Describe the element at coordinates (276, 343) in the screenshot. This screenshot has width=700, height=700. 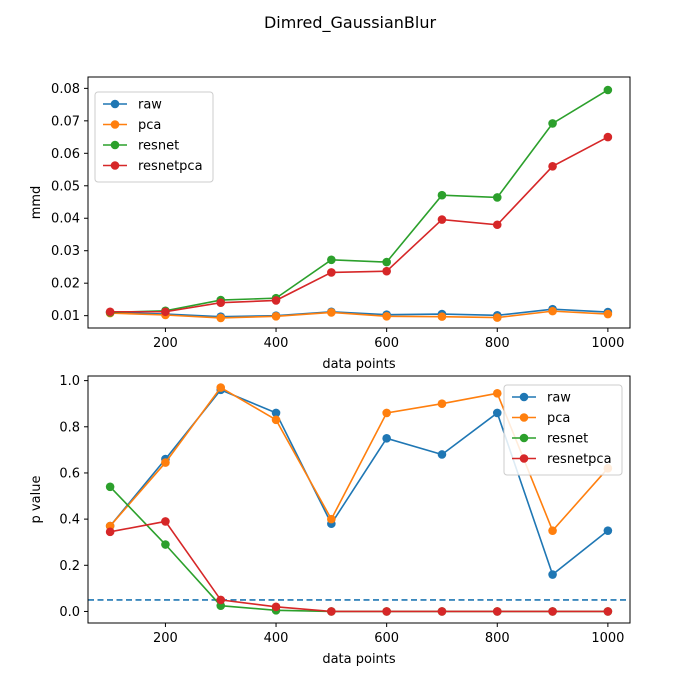
I see `x-tick-label: 400` at that location.